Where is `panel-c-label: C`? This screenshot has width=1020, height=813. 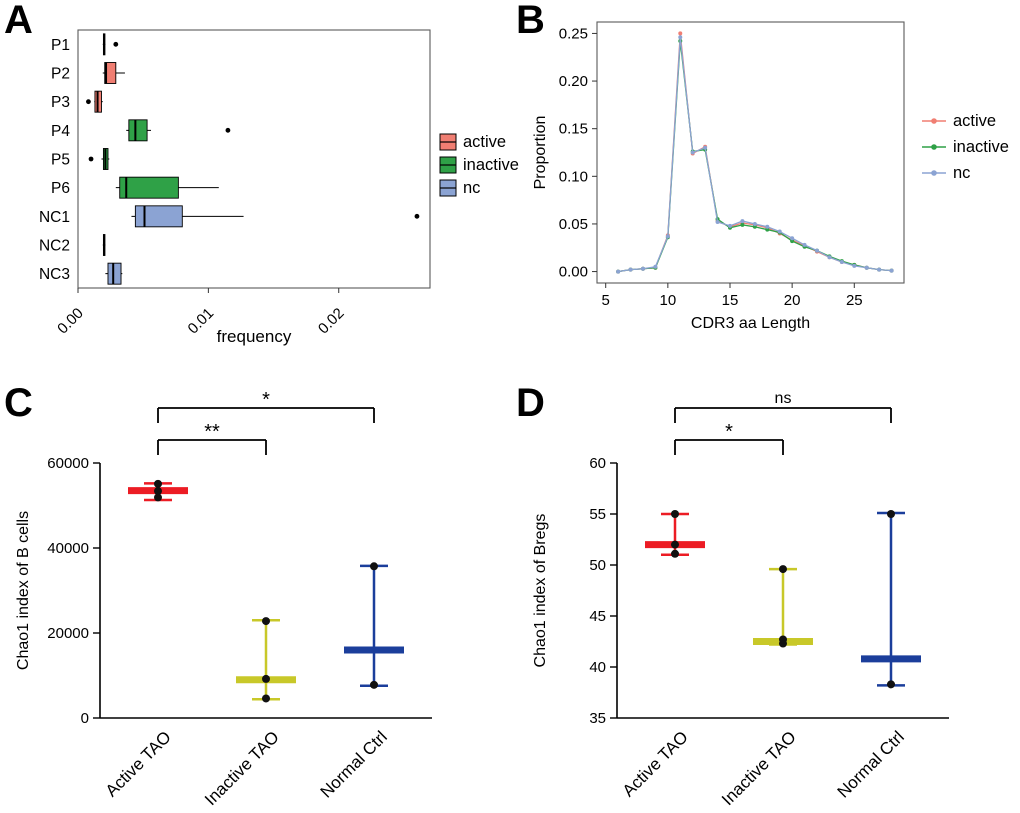
panel-c-label: C is located at coordinates (18, 403).